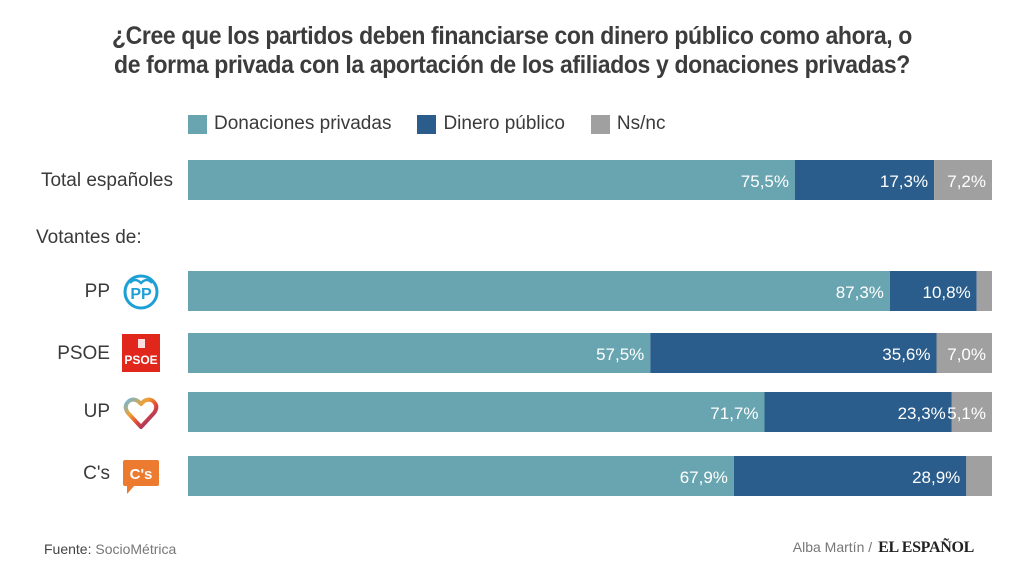 This screenshot has width=1024, height=576. Describe the element at coordinates (476, 412) in the screenshot. I see `bar-segment-up-donaciones-privadas` at that location.